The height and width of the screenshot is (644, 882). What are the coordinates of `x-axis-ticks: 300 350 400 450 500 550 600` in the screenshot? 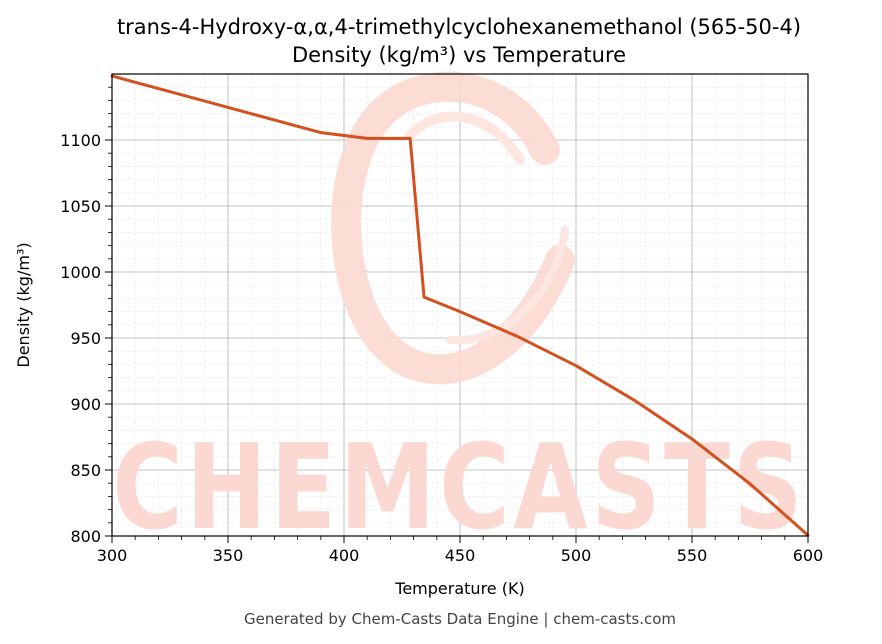 It's located at (460, 550).